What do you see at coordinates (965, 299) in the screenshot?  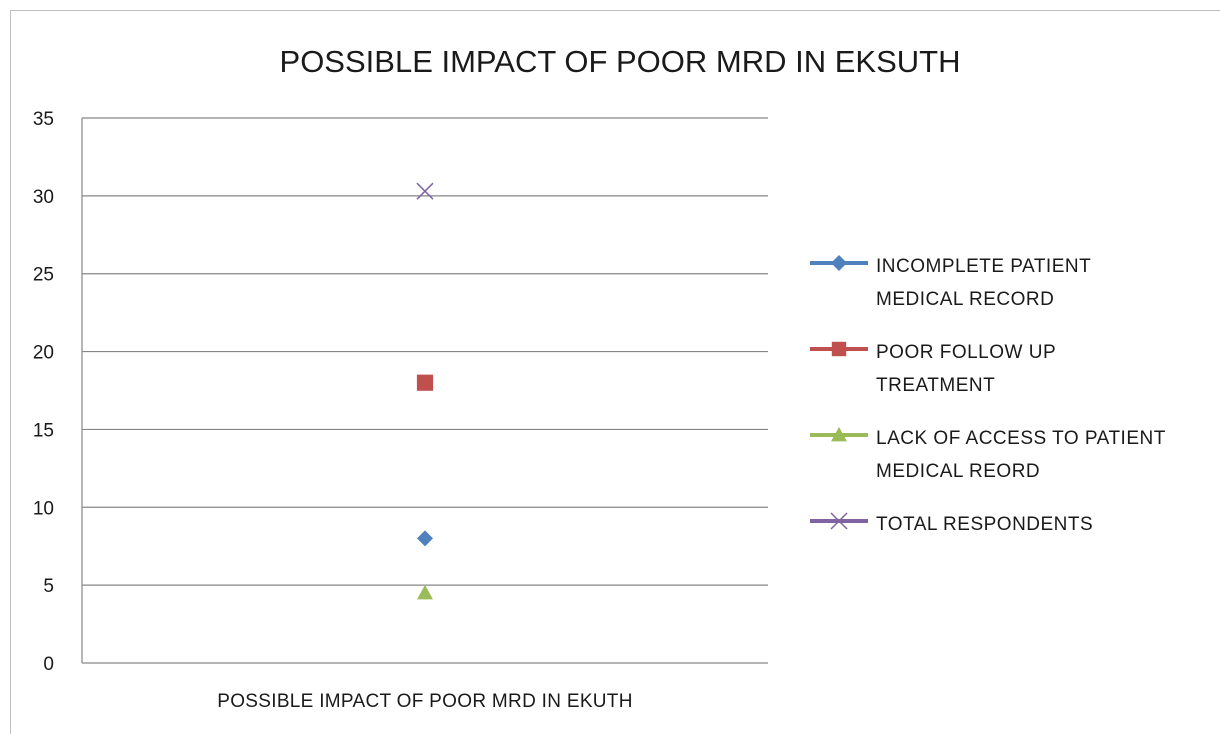 I see `legend-label: MEDICAL RECORD` at bounding box center [965, 299].